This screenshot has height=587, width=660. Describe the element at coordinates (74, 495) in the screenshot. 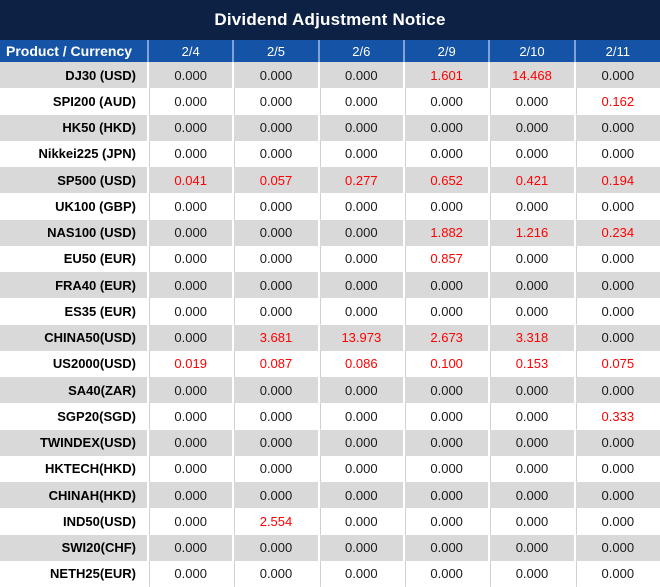

I see `product-cell: CHINAH(HKD)` at that location.